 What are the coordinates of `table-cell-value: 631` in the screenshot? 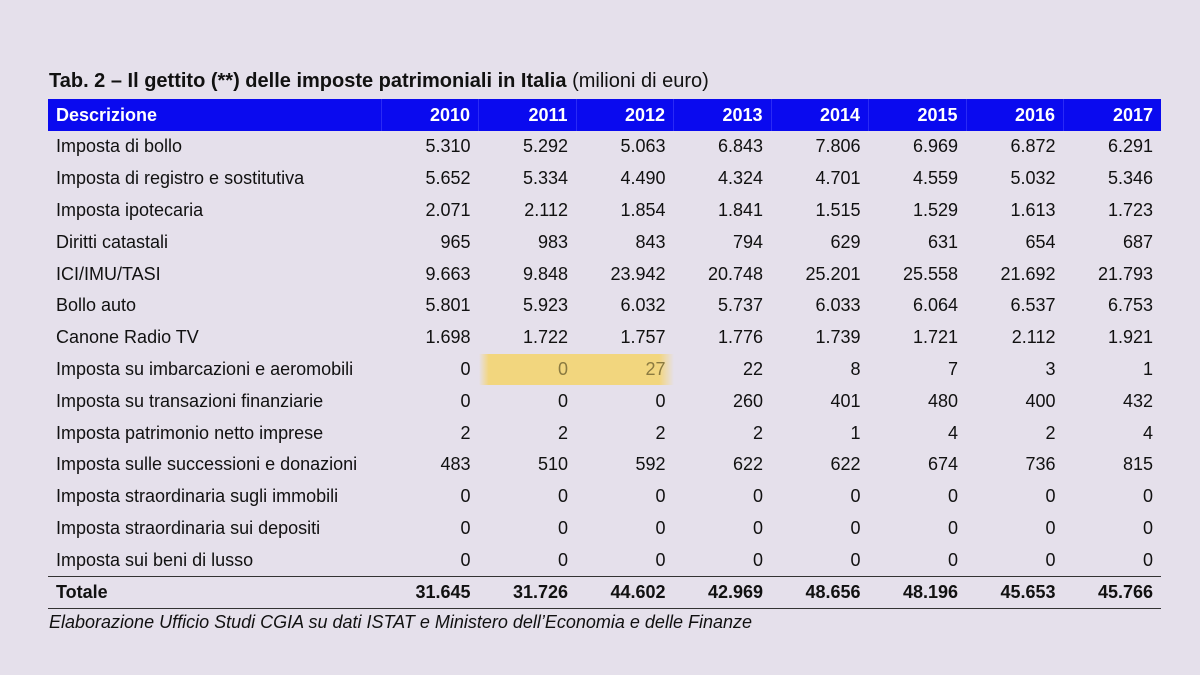 It's located at (942, 241).